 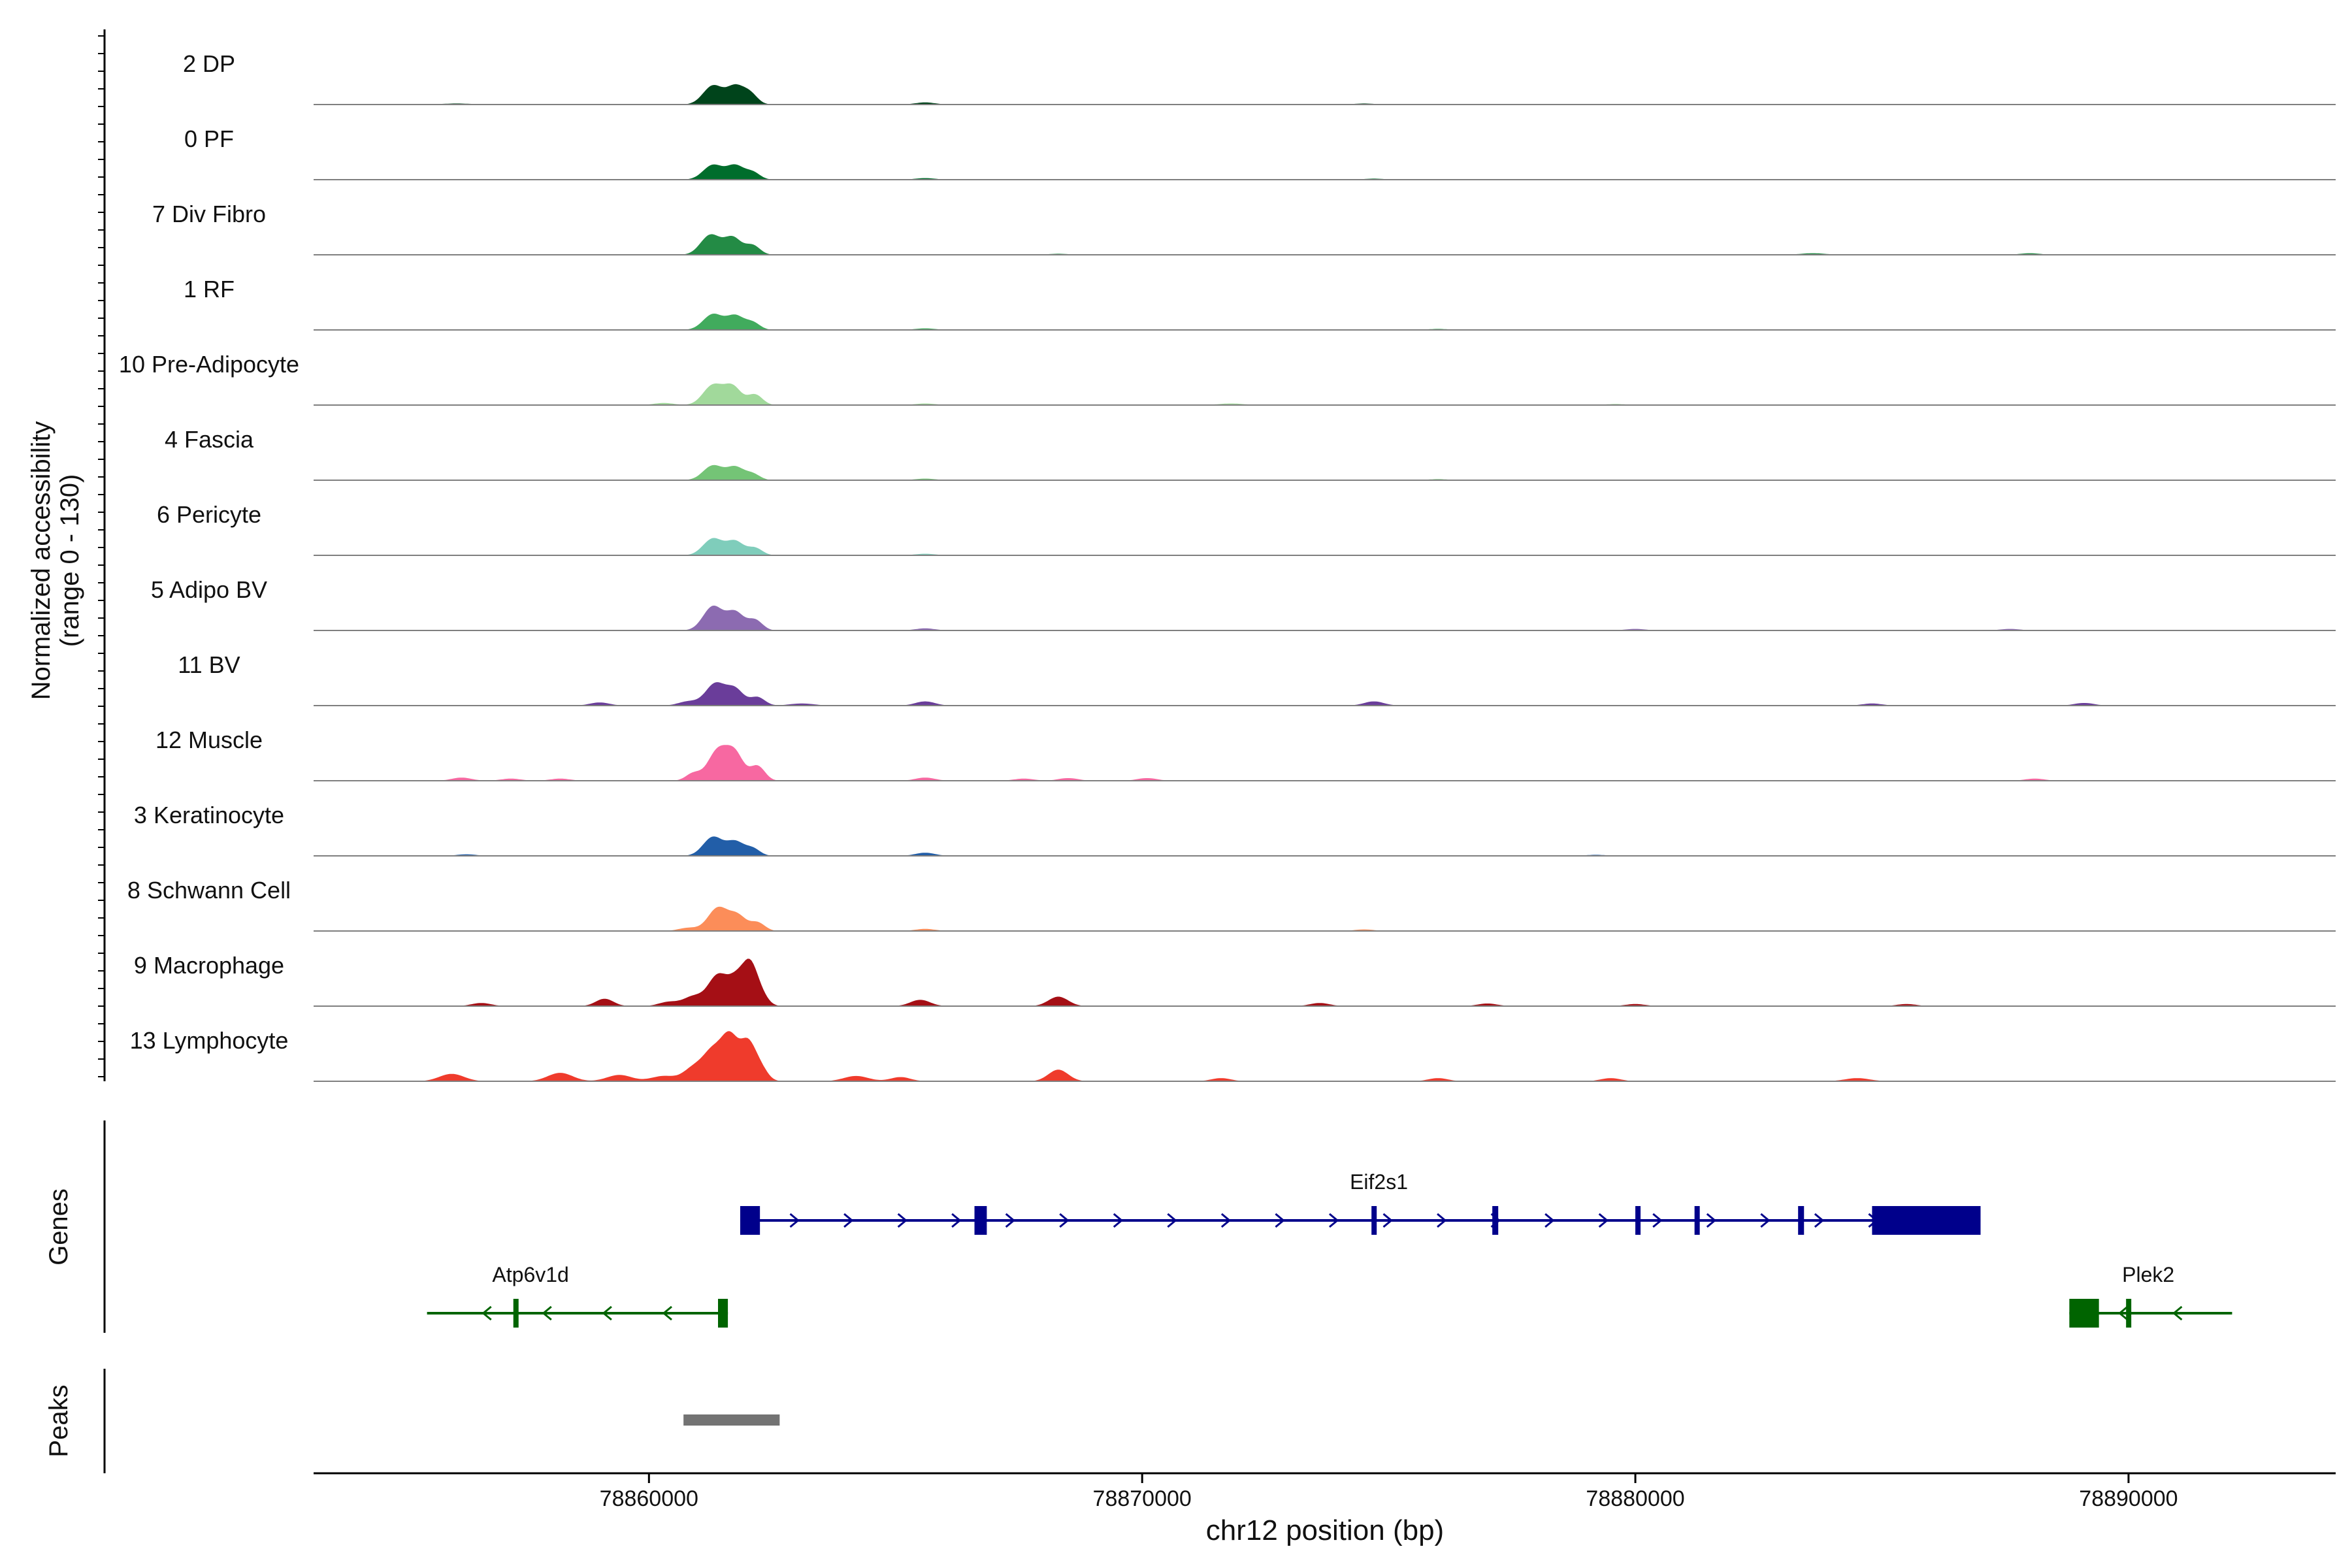 What do you see at coordinates (1379, 1182) in the screenshot?
I see `gene-label: Eif2s1` at bounding box center [1379, 1182].